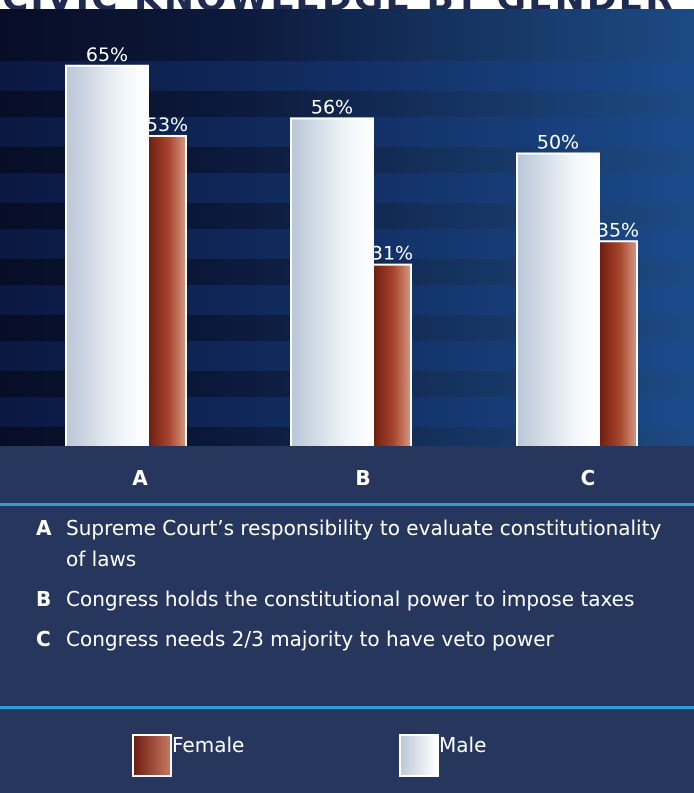 The height and width of the screenshot is (793, 694). I want to click on chart-title: CIVIC KNOWLEDGE BY GENDER, so click(338, 4).